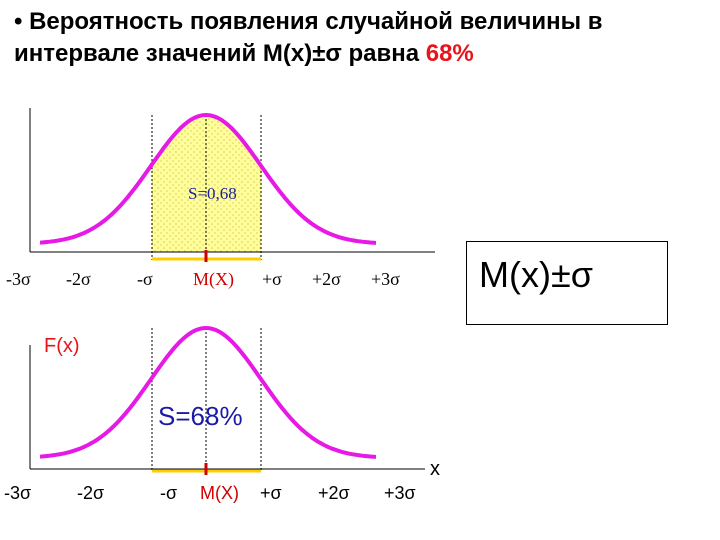 This screenshot has height=540, width=720. I want to click on interval-box-label: M(x)±σ, so click(536, 274).